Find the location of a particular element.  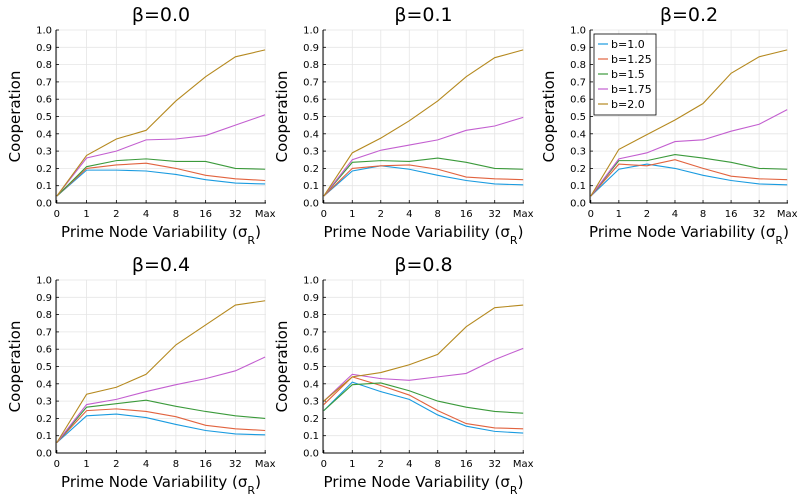

legend-label: b=1.25 is located at coordinates (631, 59).